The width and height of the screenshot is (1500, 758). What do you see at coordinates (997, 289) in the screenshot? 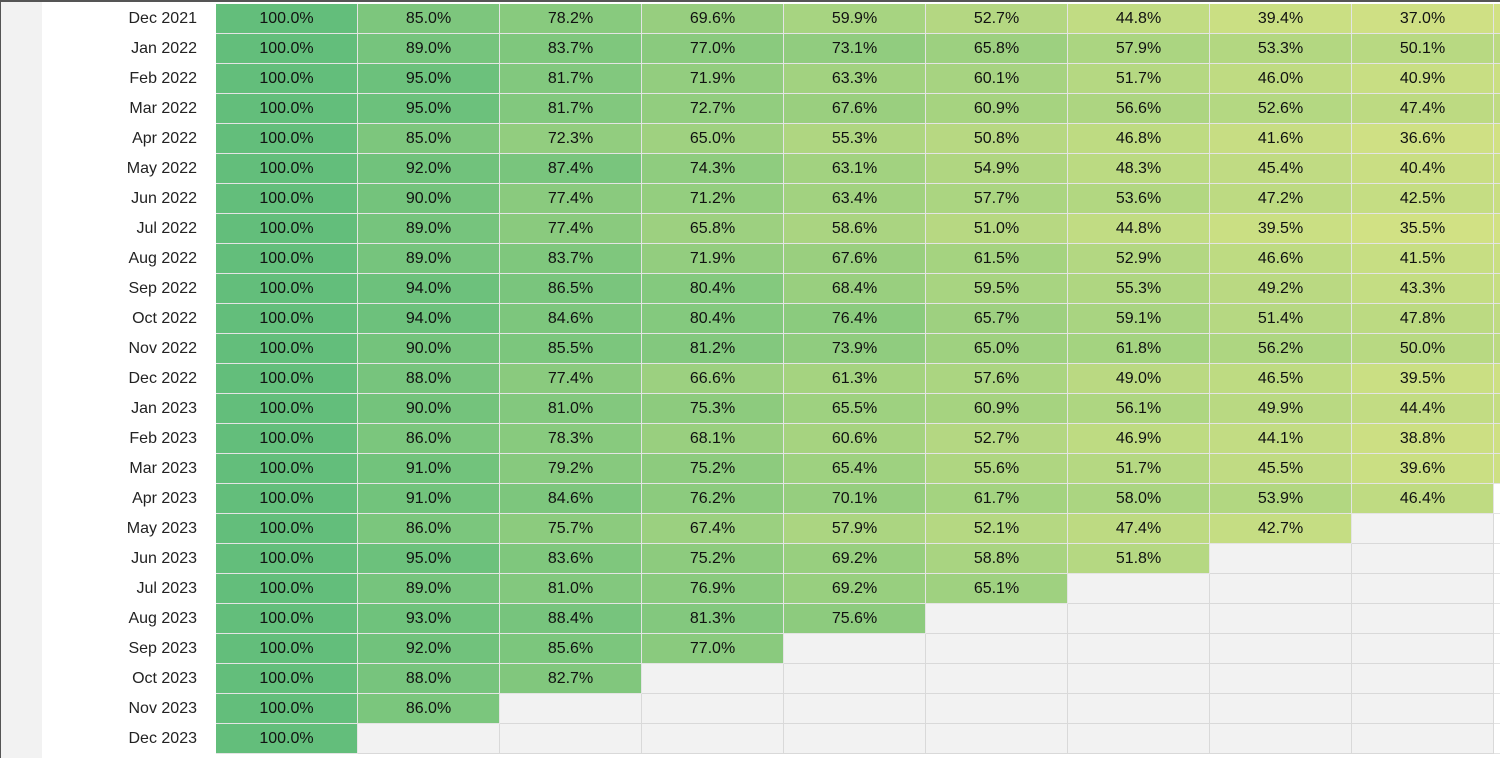
I see `retention-cell: 59.5%` at bounding box center [997, 289].